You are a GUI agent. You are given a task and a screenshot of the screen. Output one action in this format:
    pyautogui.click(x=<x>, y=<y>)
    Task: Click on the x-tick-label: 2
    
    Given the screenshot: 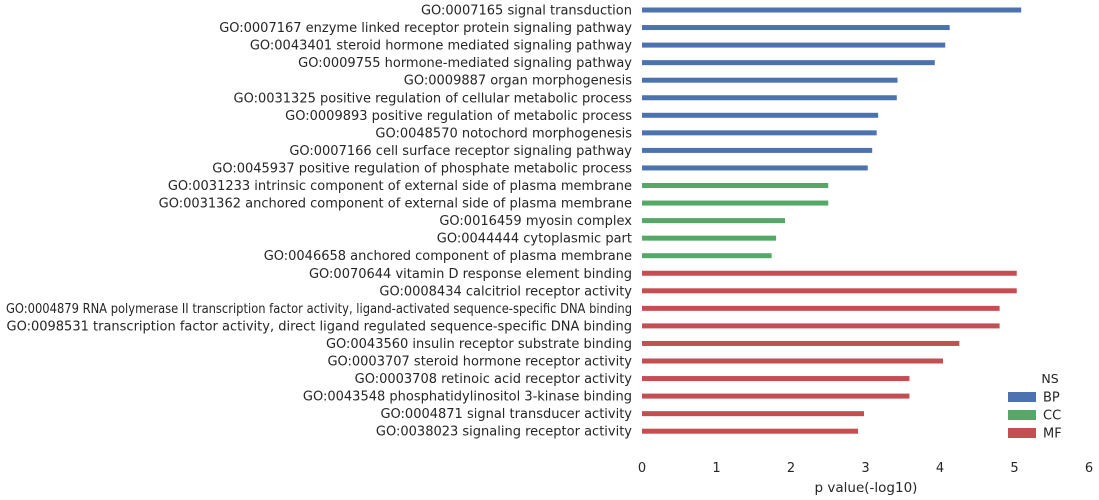 What is the action you would take?
    pyautogui.click(x=791, y=468)
    